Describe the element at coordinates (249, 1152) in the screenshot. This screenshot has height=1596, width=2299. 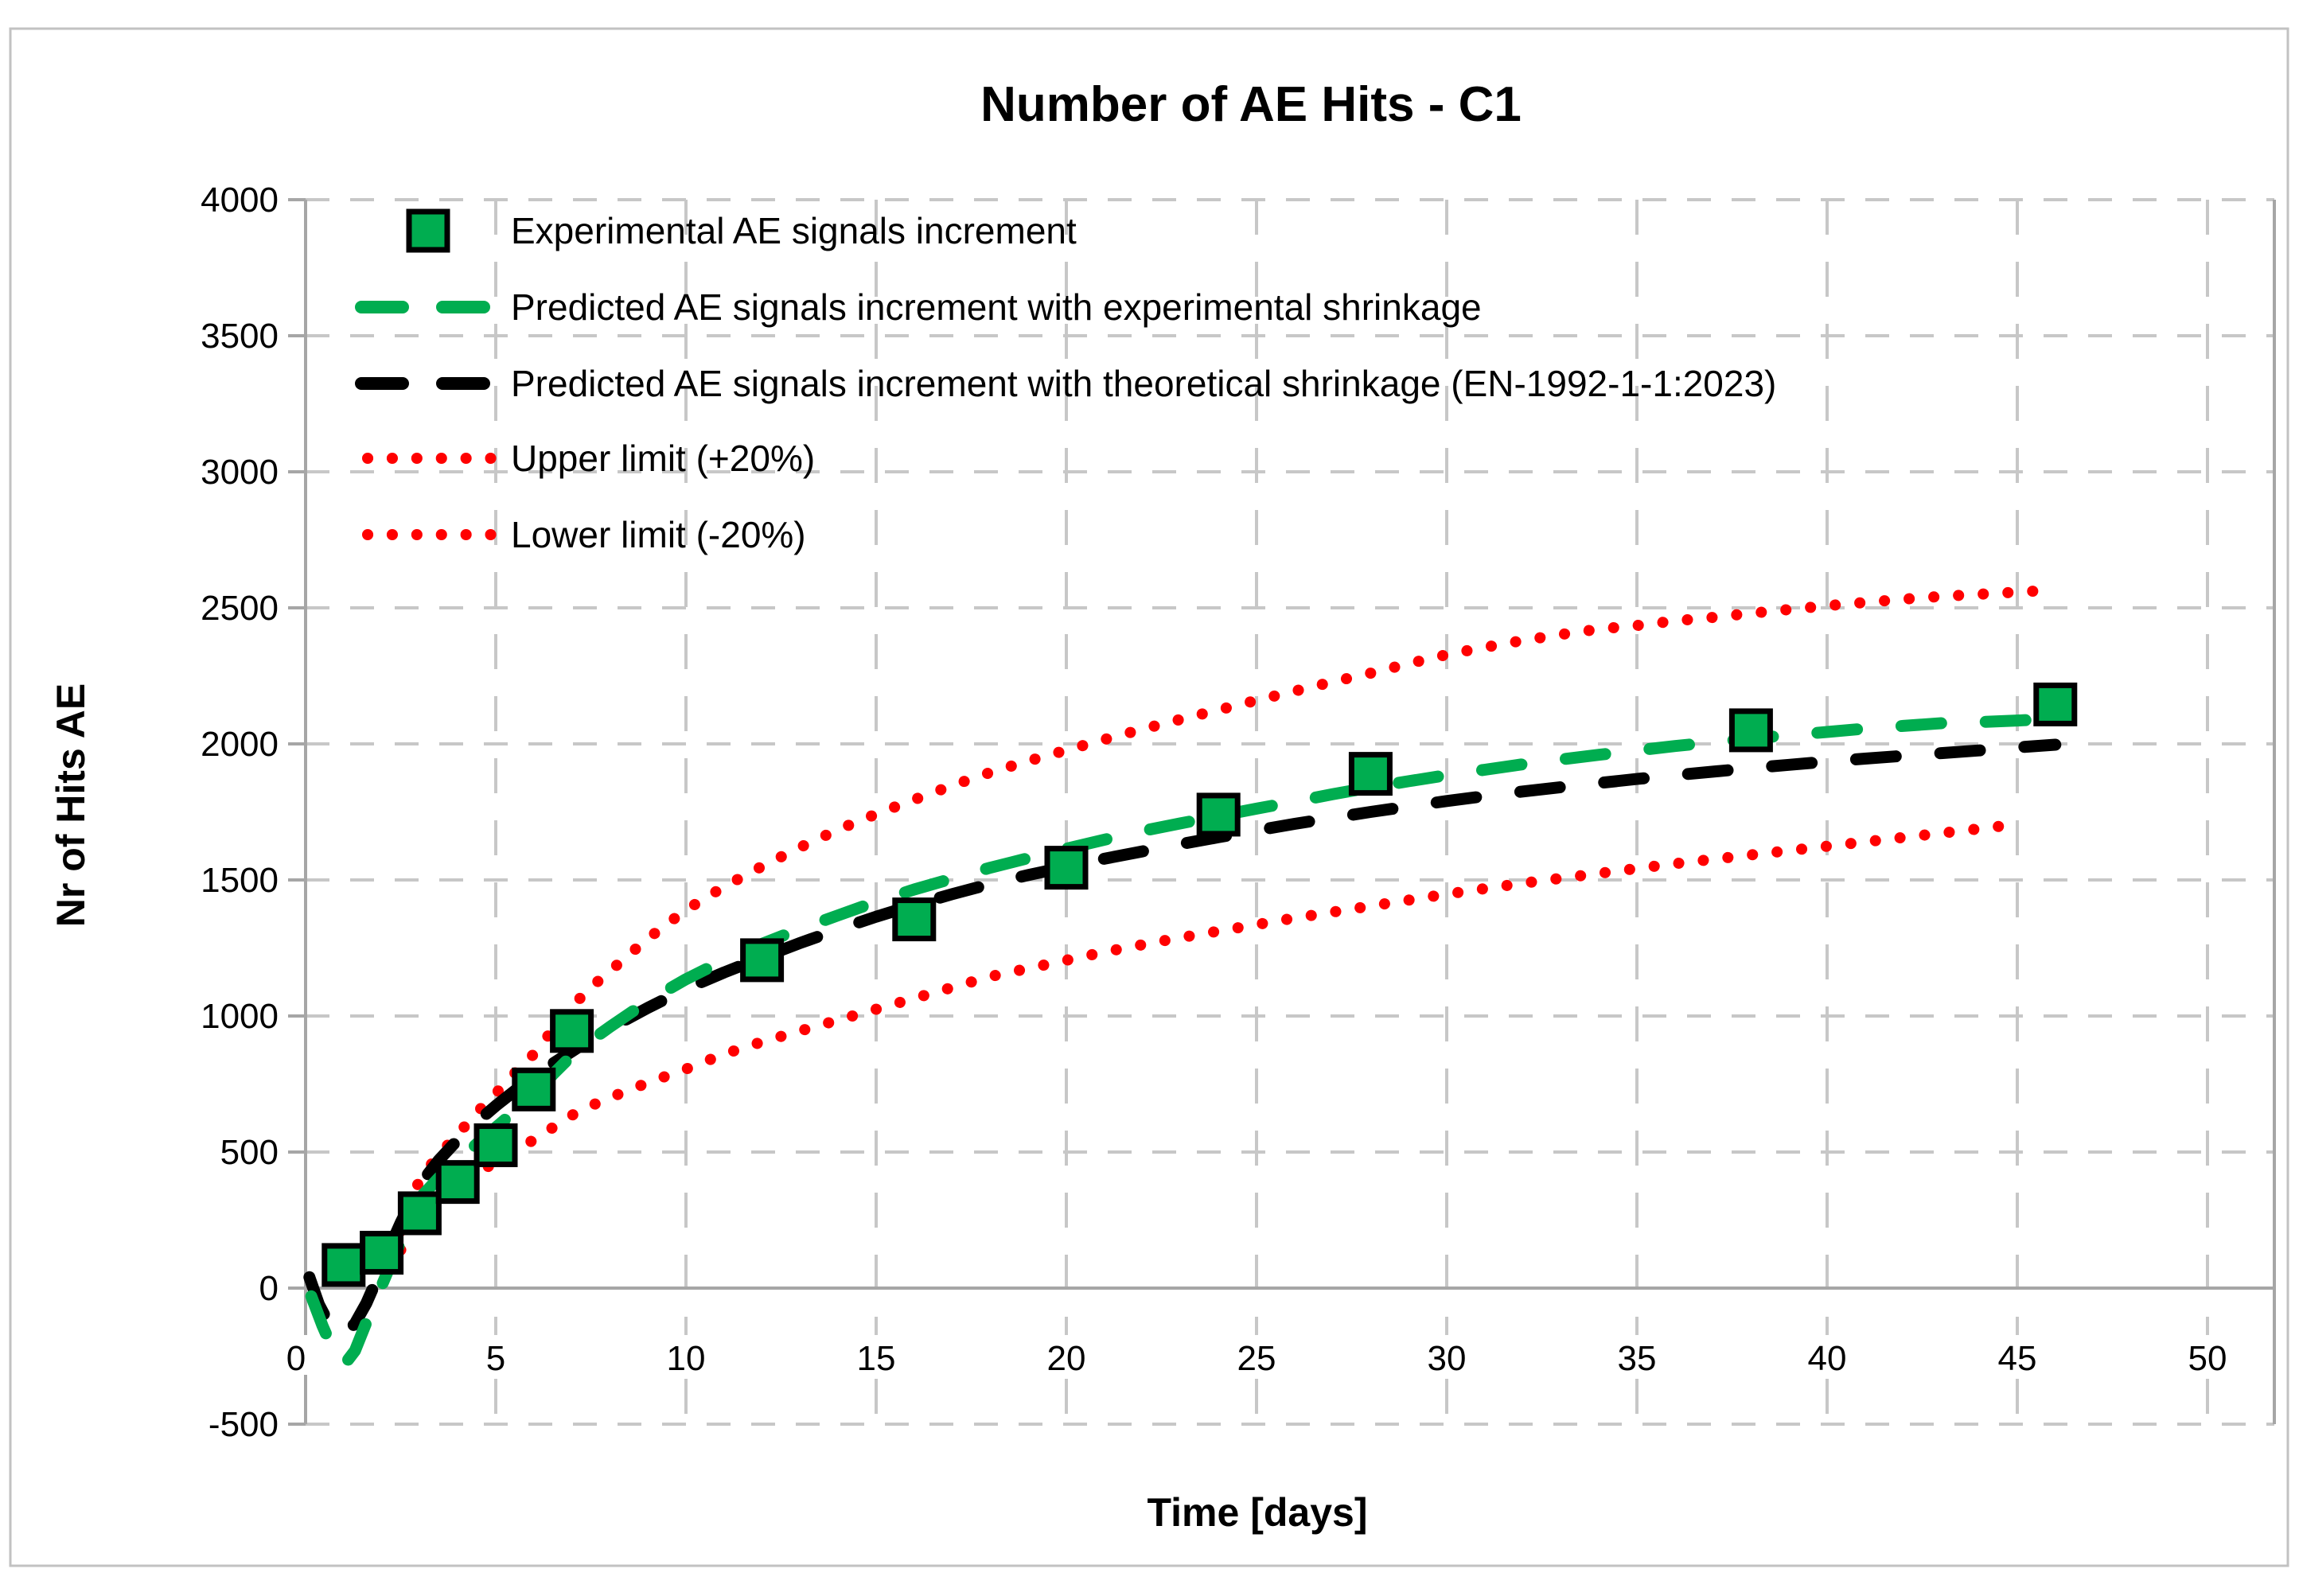
I see `y-tick-label: 500` at that location.